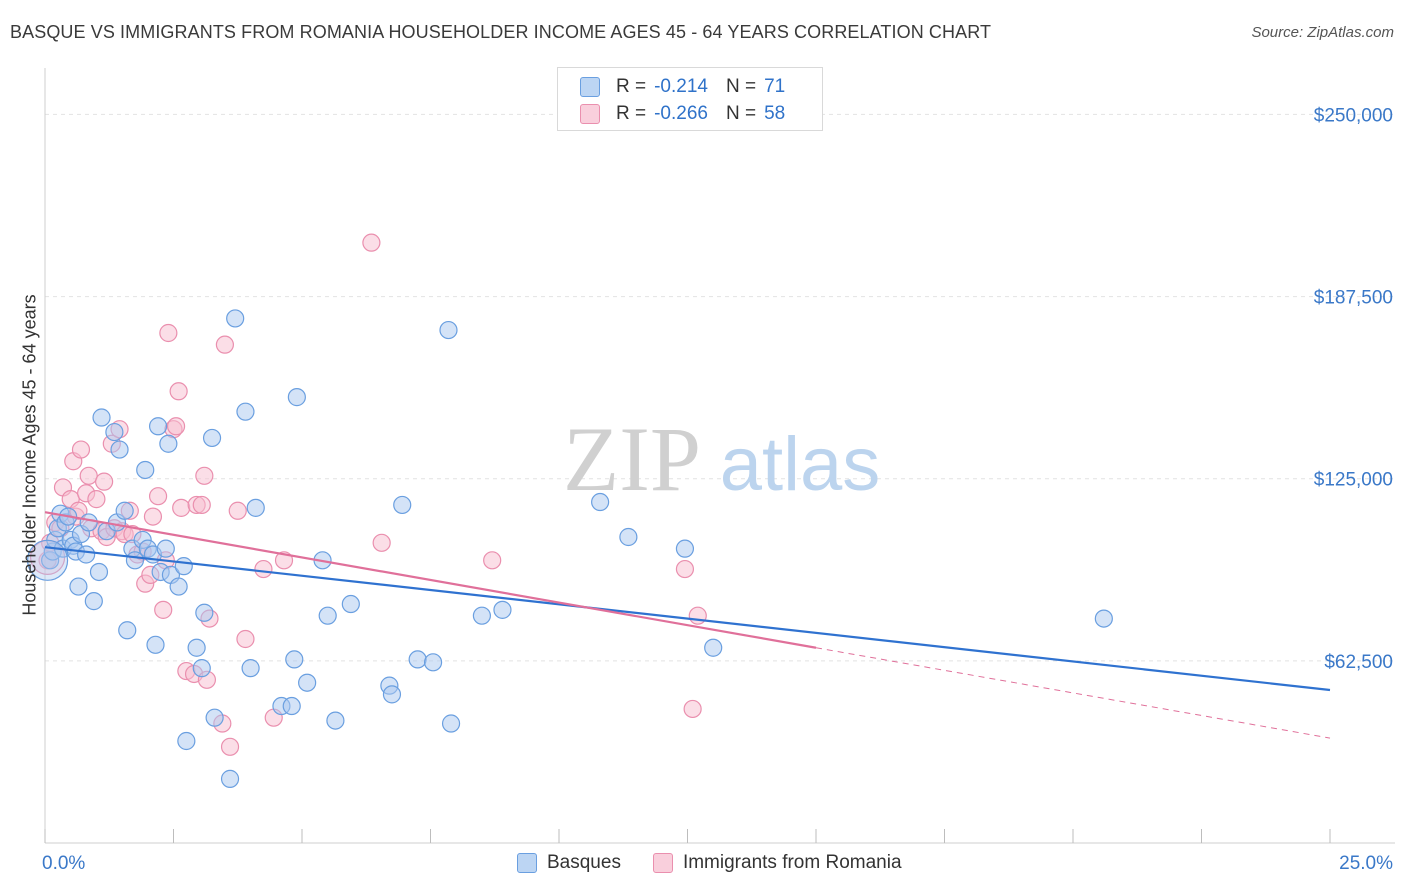 This screenshot has width=1406, height=892. What do you see at coordinates (800, 464) in the screenshot?
I see `watermark-atlas: atlas` at bounding box center [800, 464].